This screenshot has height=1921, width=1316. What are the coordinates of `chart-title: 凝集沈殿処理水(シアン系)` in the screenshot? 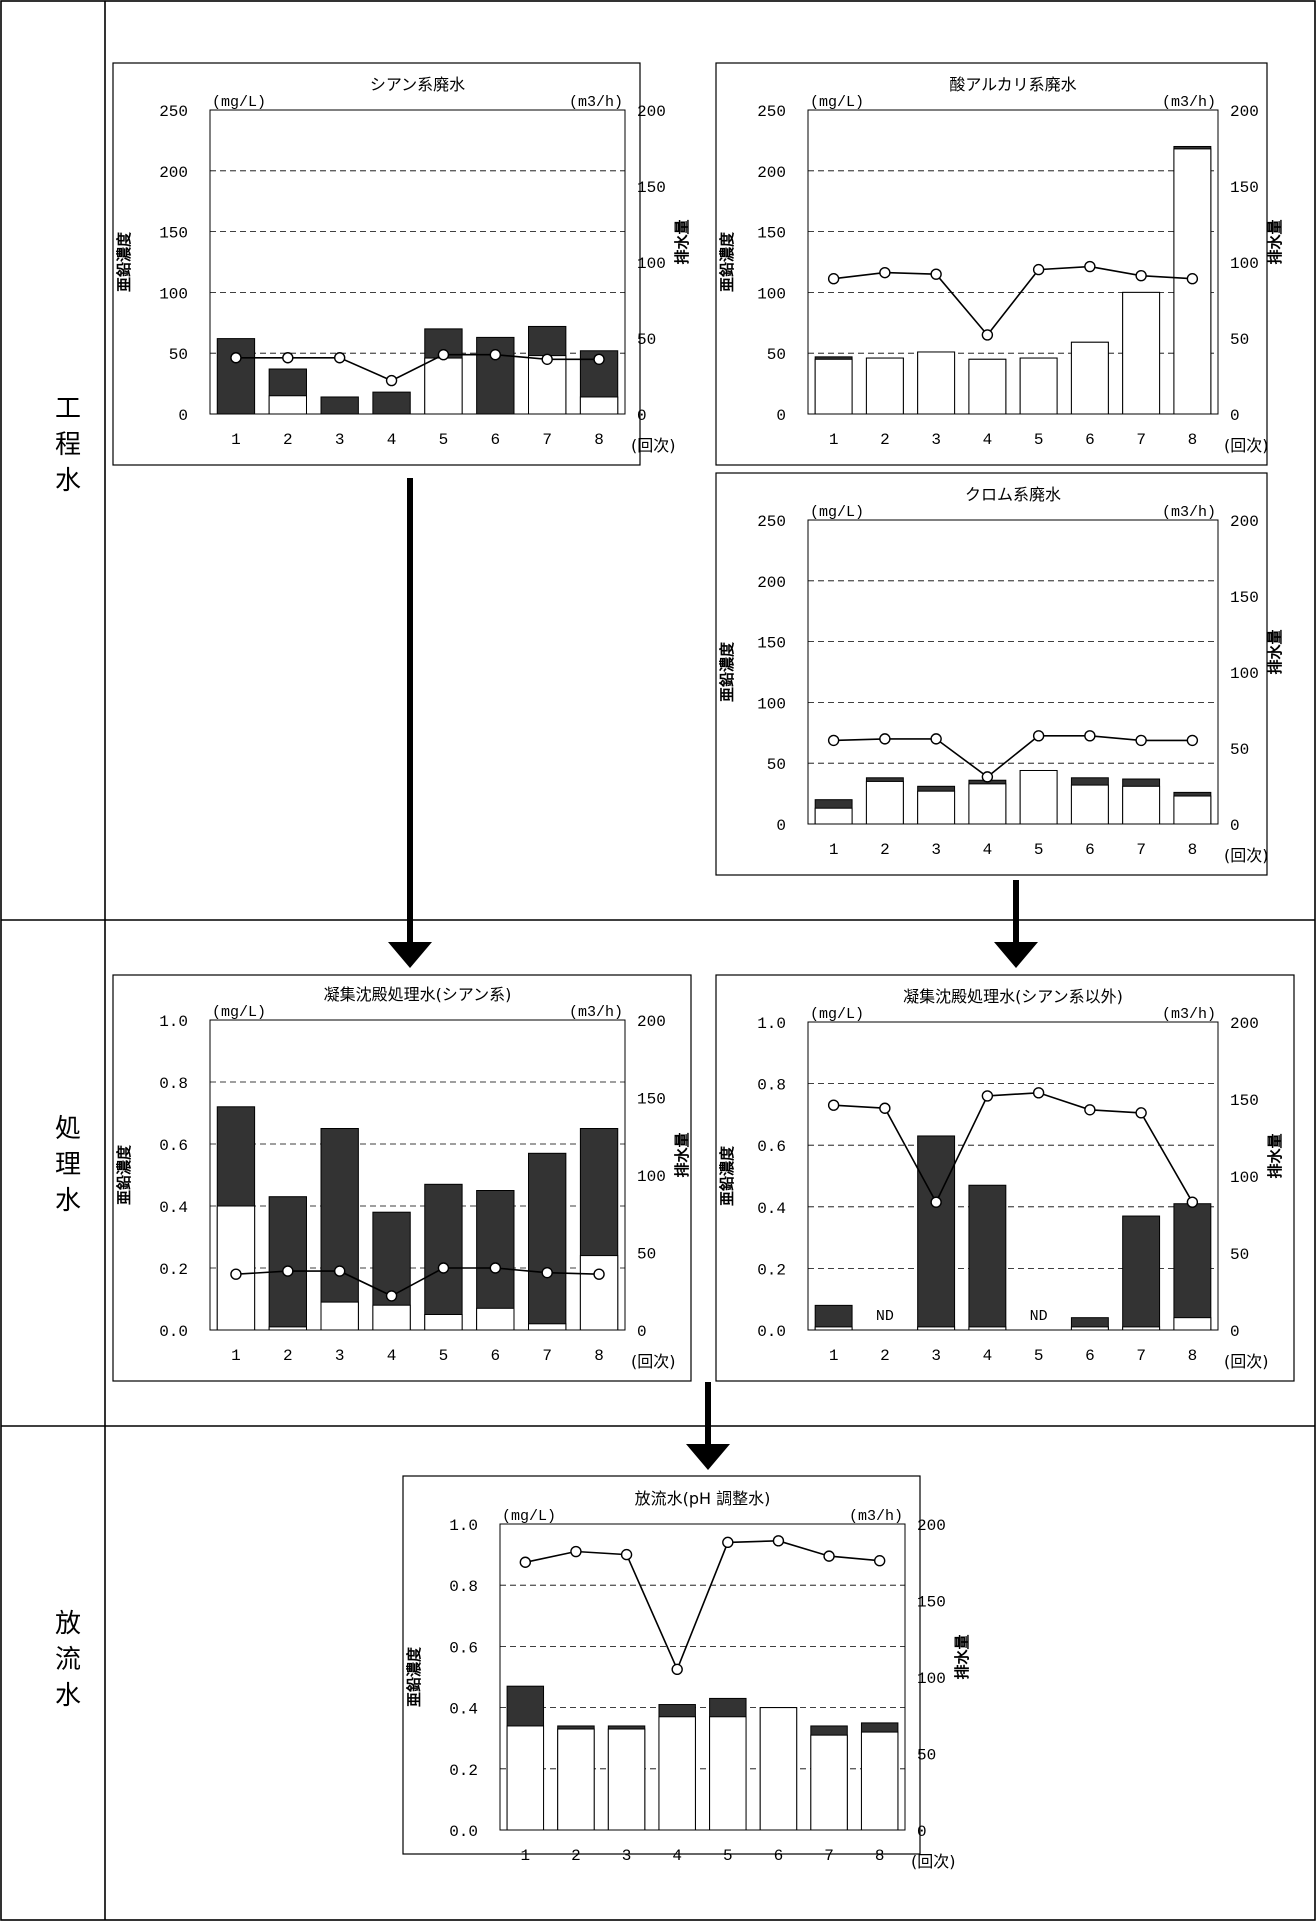 It's located at (418, 994).